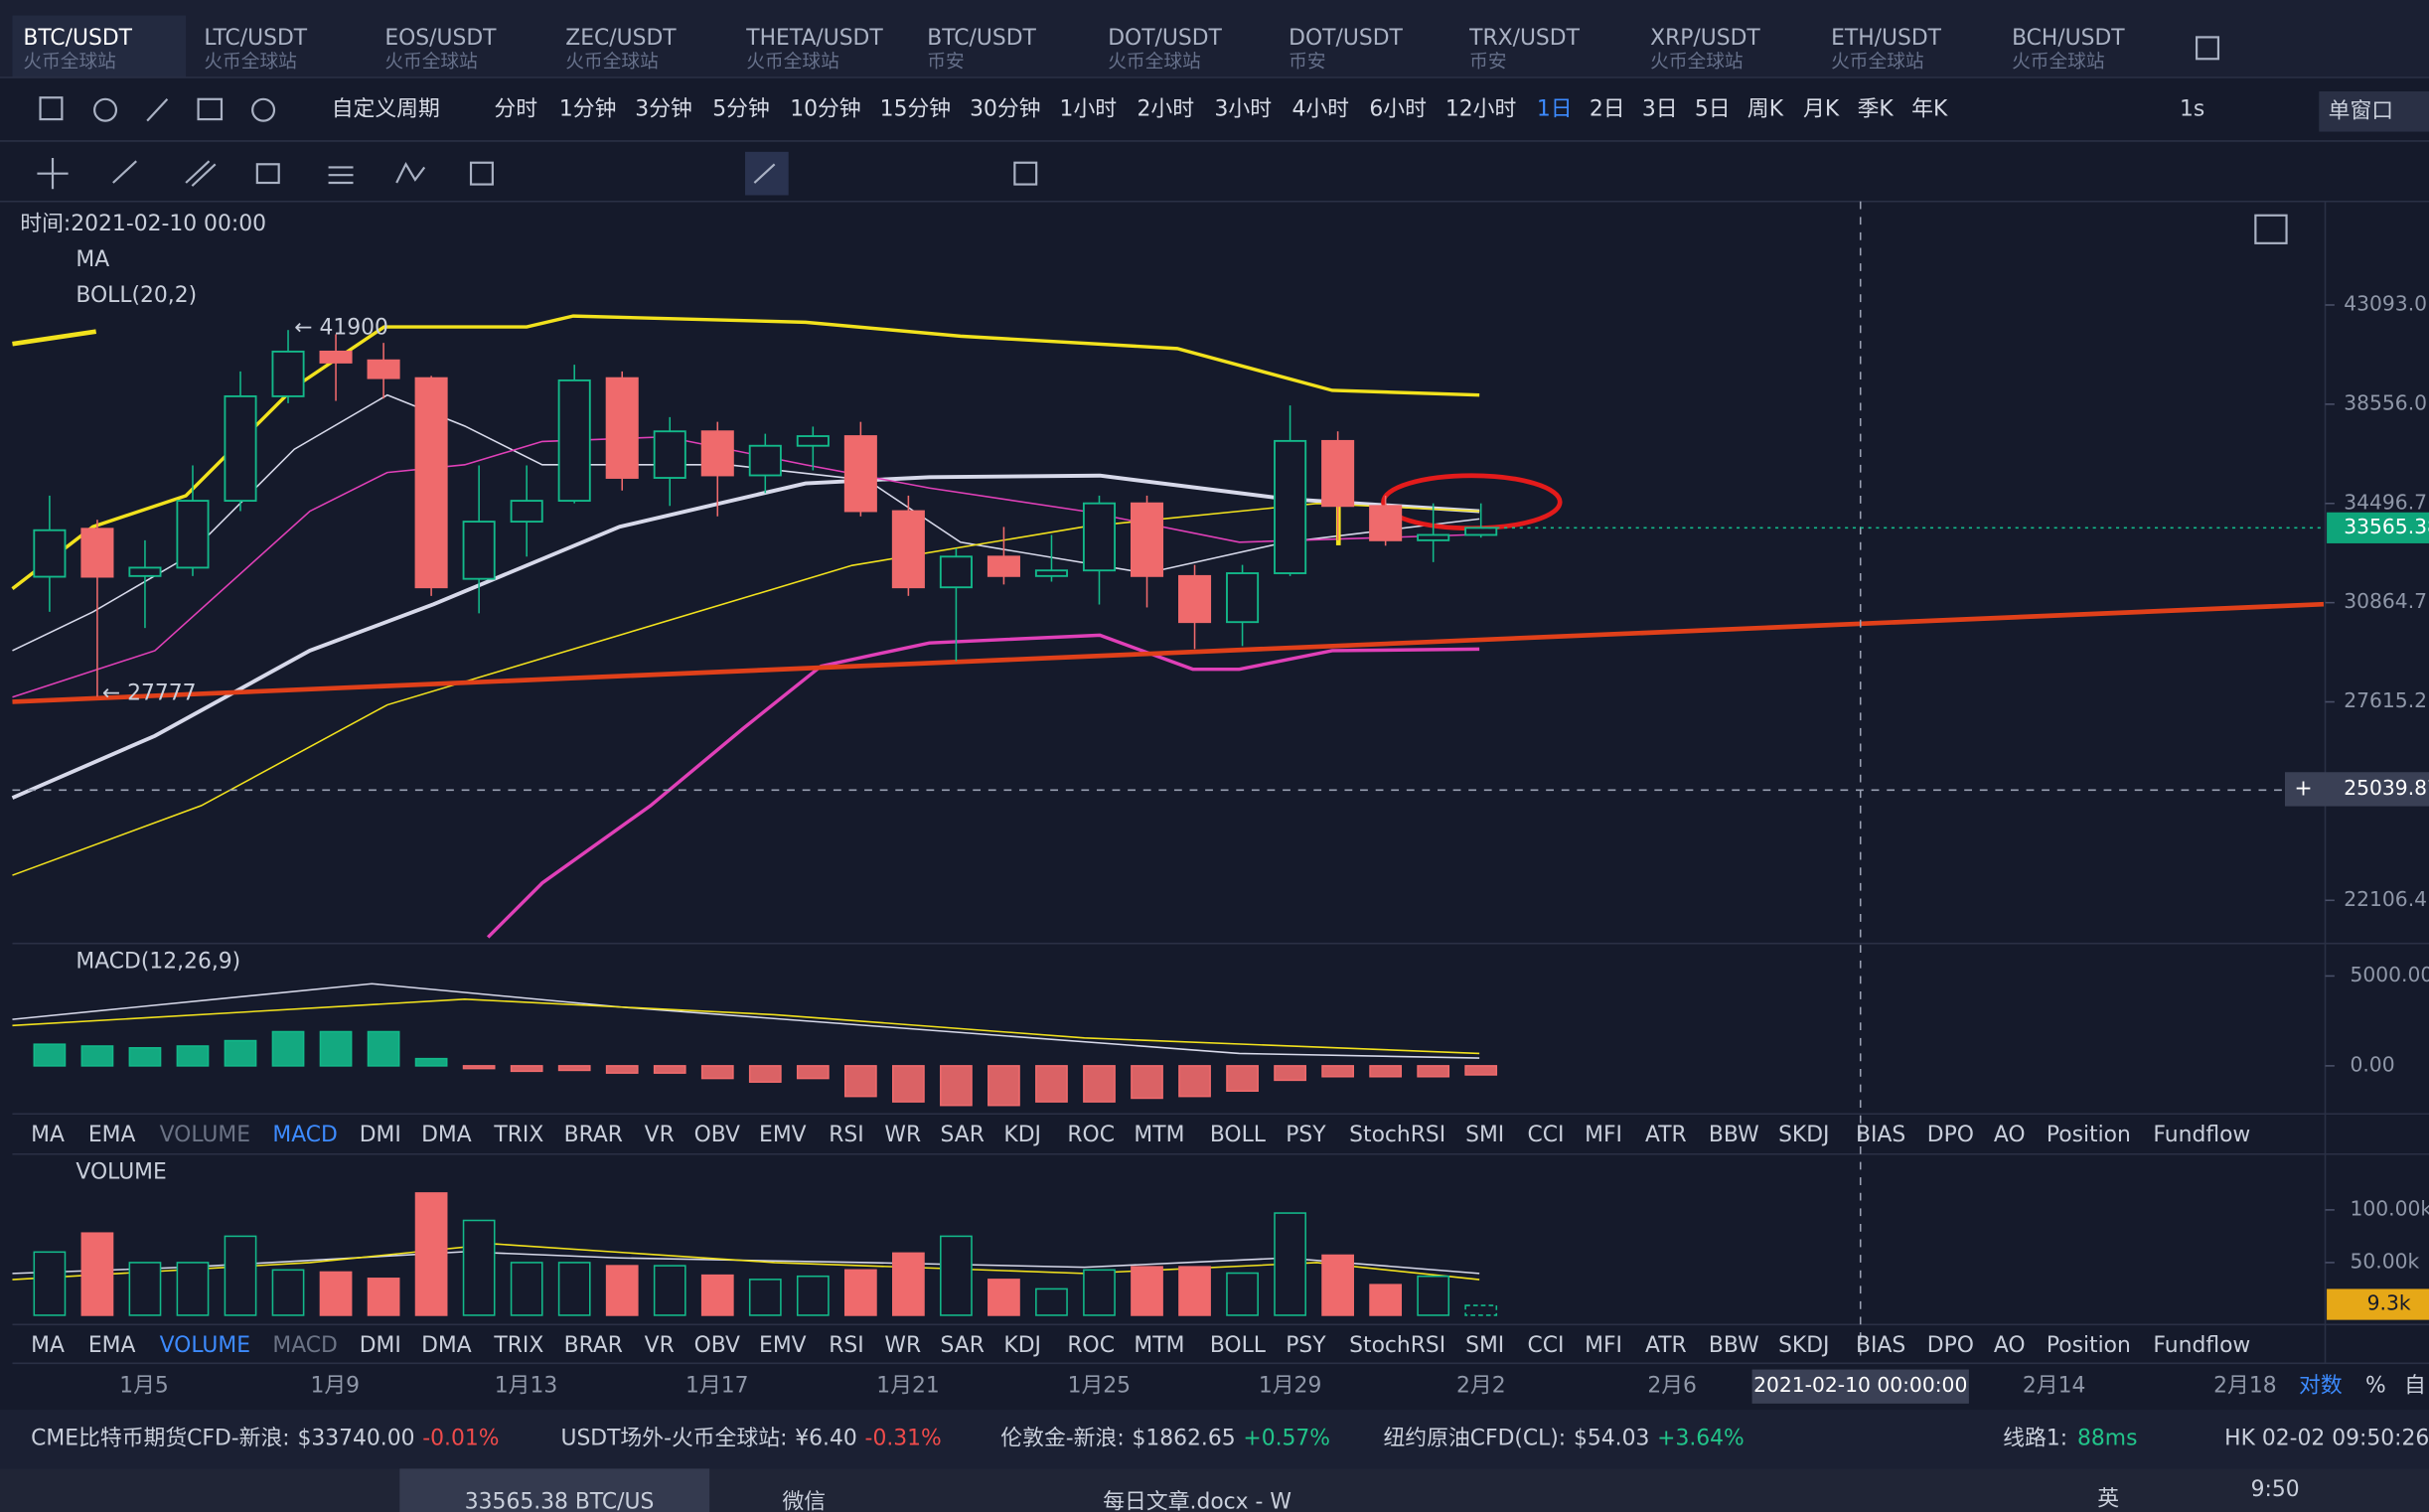  What do you see at coordinates (1165, 38) in the screenshot?
I see `tab-pair: DOT/USDT` at bounding box center [1165, 38].